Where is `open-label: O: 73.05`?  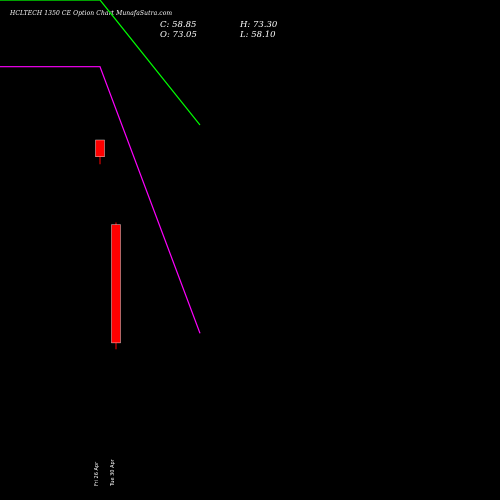 open-label: O: 73.05 is located at coordinates (178, 35).